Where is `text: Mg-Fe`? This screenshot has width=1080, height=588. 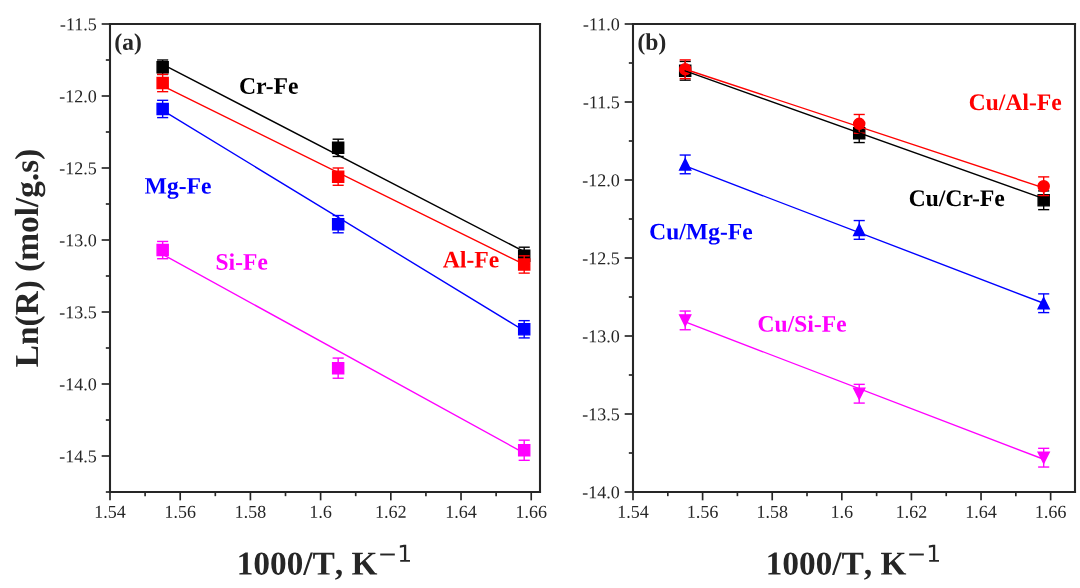
text: Mg-Fe is located at coordinates (178, 188).